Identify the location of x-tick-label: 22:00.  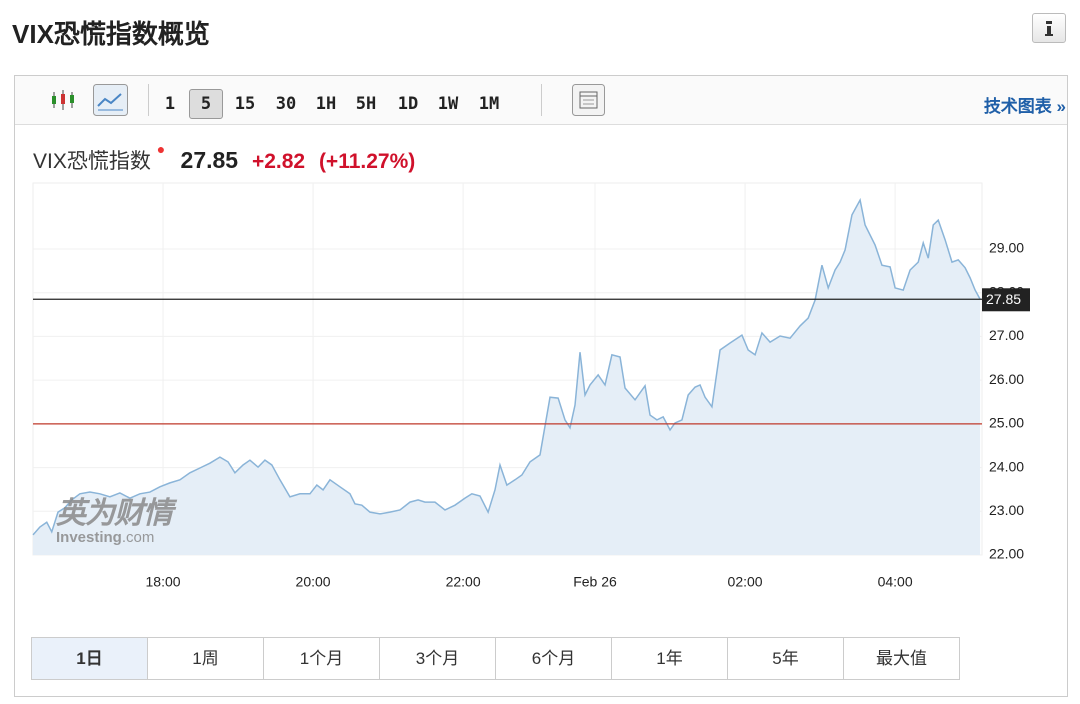
(463, 582).